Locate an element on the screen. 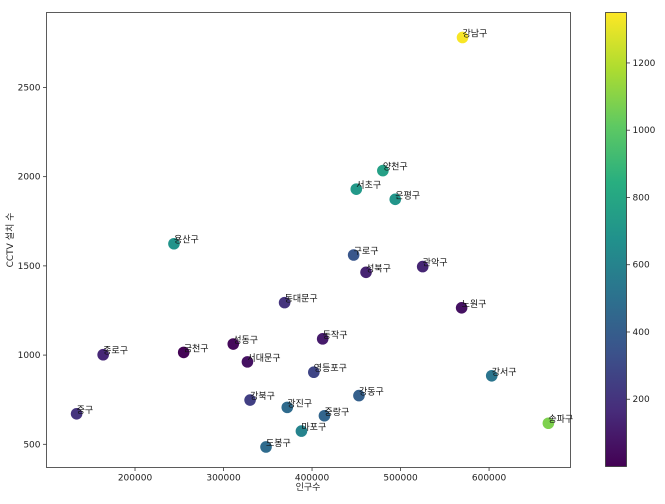  data-point-label: 금천구 is located at coordinates (196, 348).